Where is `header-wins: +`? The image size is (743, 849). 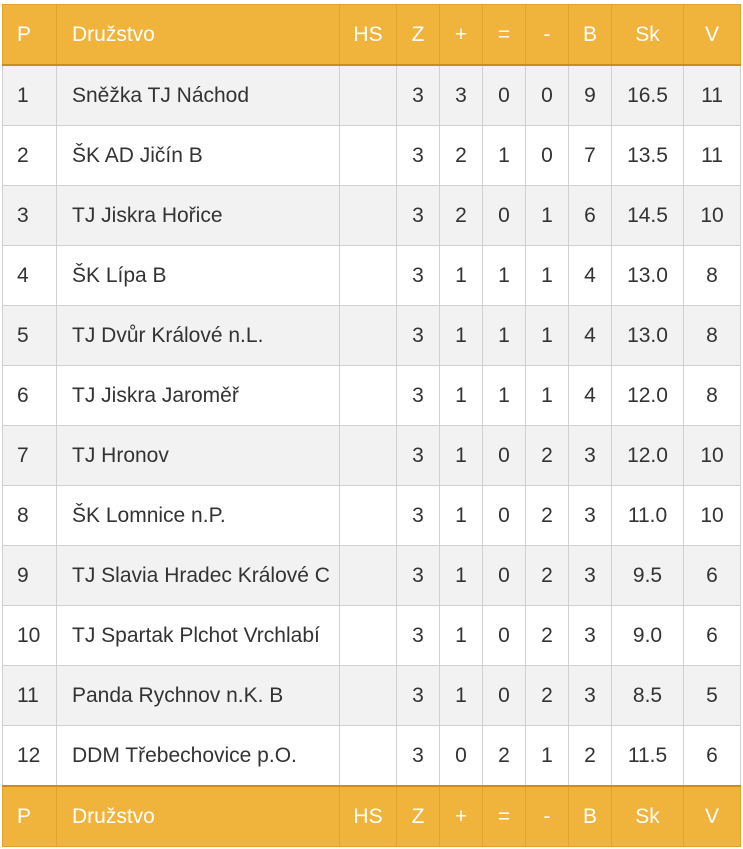
header-wins: + is located at coordinates (461, 35).